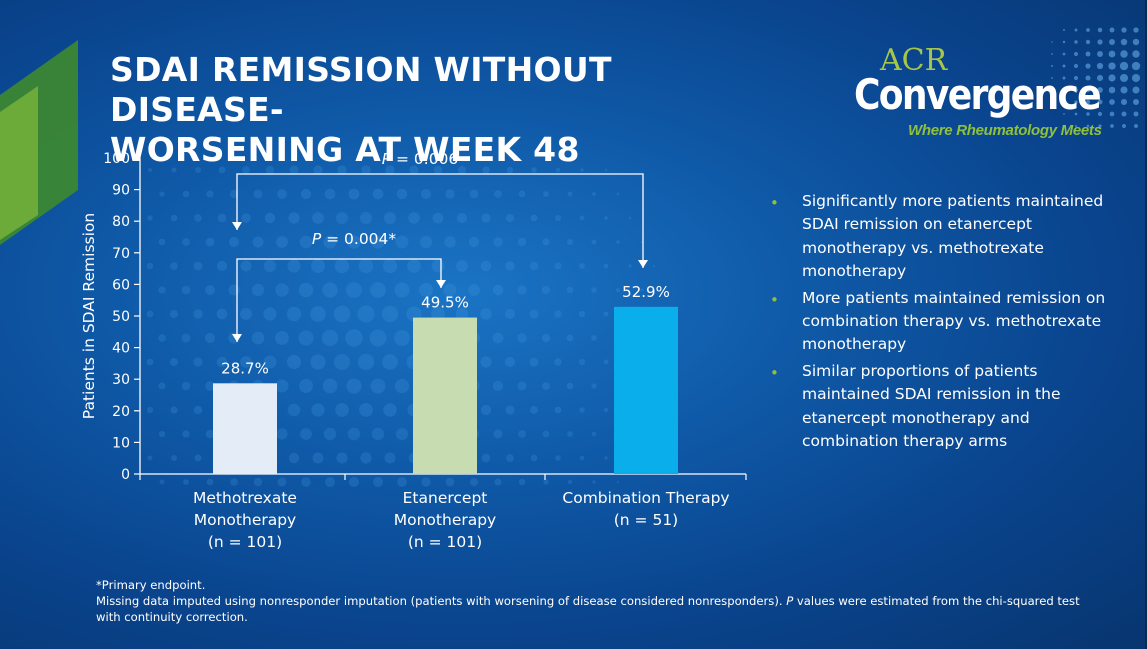 The image size is (1147, 649). Describe the element at coordinates (245, 542) in the screenshot. I see `category-label-1: (n = 101)` at that location.